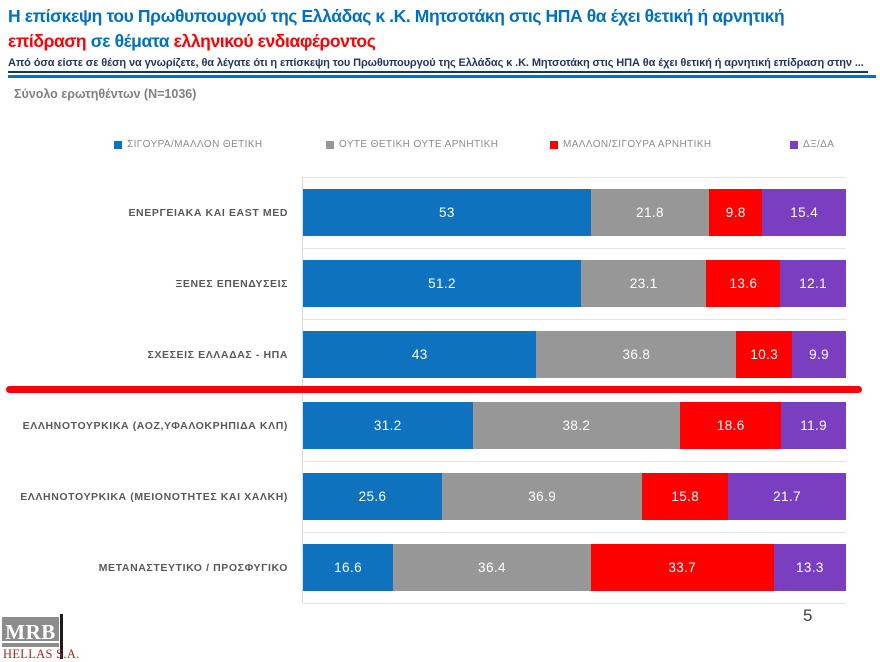 This screenshot has width=880, height=662. I want to click on legend-label: ΣΙΓΟΥΡΑ/ΜΑΛΛΟΝ ΘΕΤΙΚΗ, so click(195, 144).